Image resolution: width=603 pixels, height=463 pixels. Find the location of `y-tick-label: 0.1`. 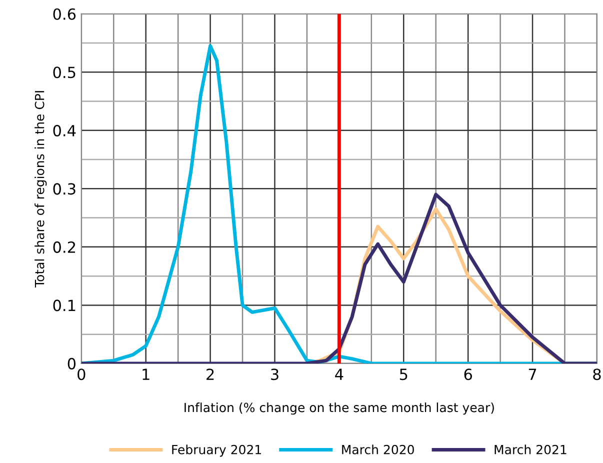

y-tick-label: 0.1 is located at coordinates (64, 306).